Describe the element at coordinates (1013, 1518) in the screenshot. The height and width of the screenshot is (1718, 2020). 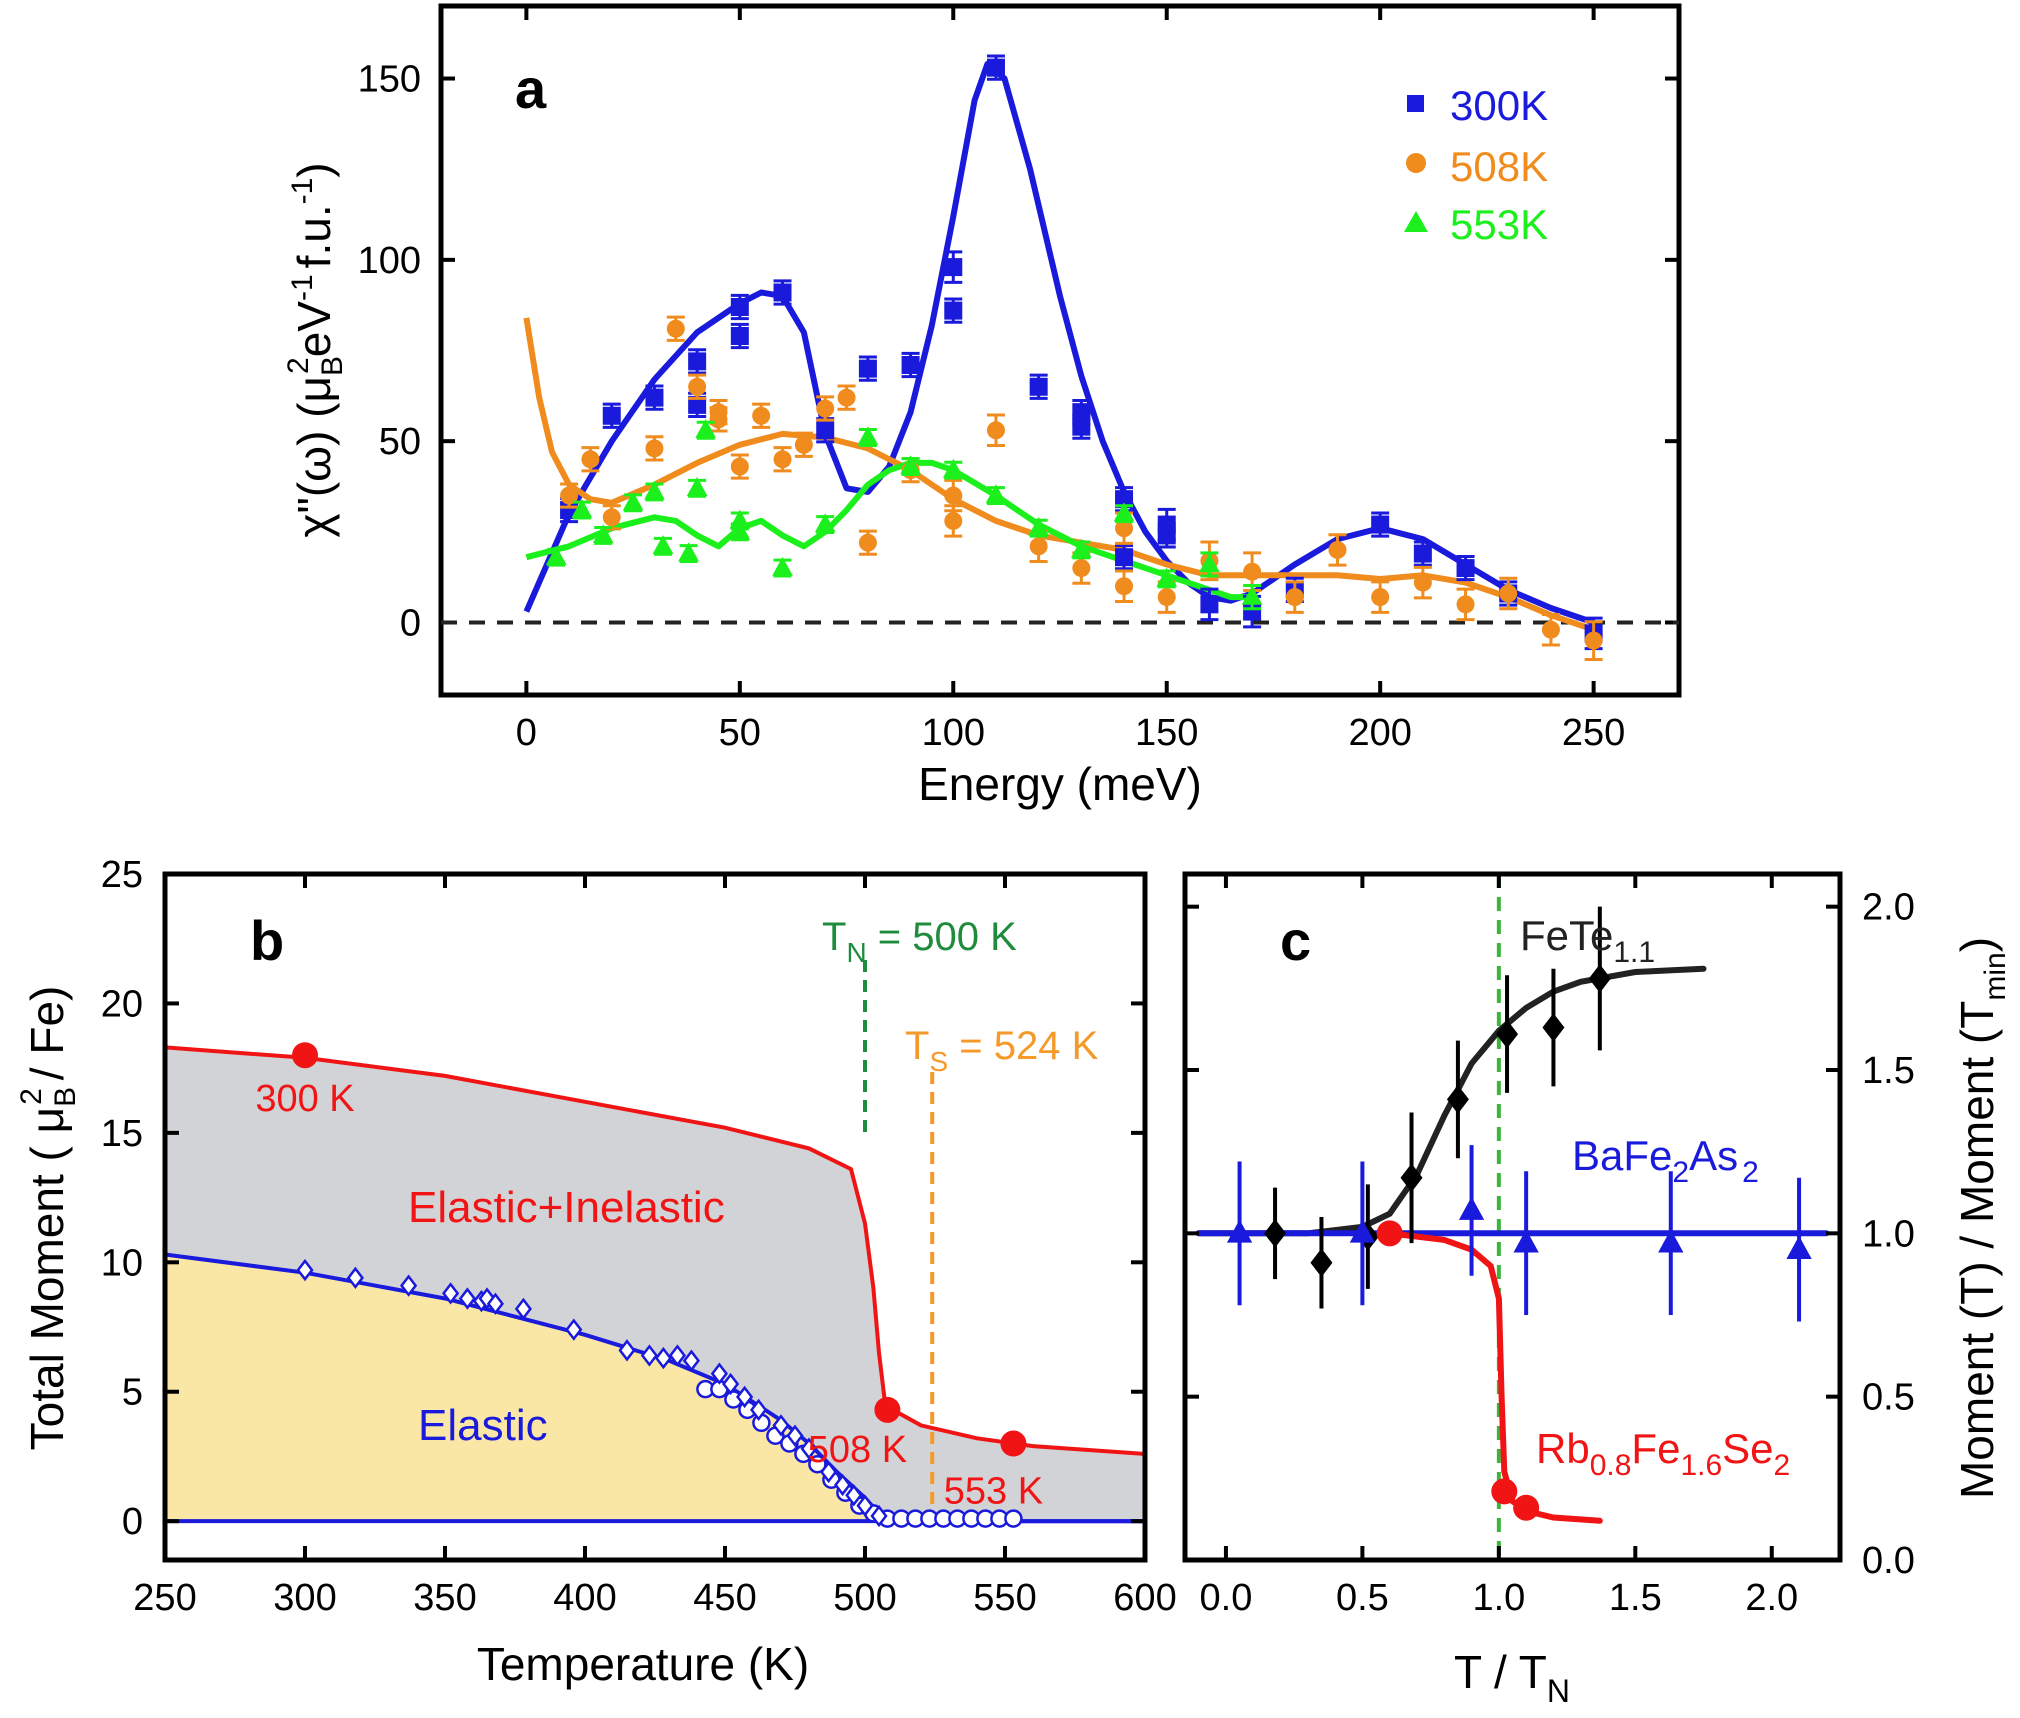
I see `open-circle-point` at that location.